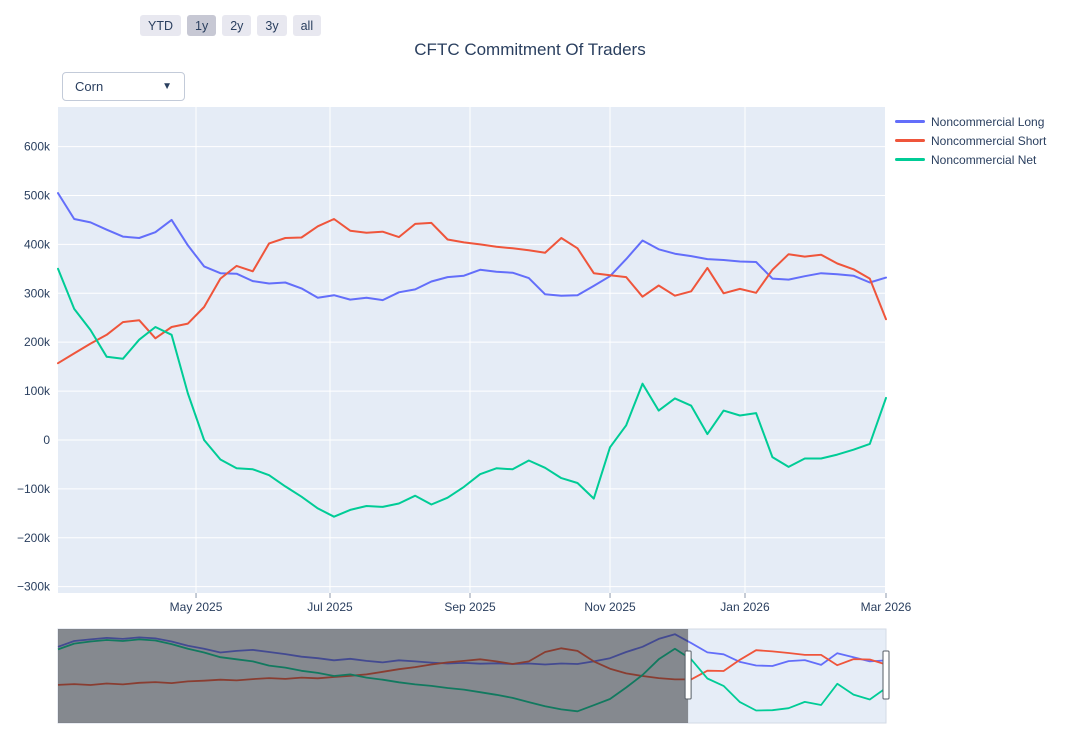  I want to click on rangeslider, so click(473, 676).